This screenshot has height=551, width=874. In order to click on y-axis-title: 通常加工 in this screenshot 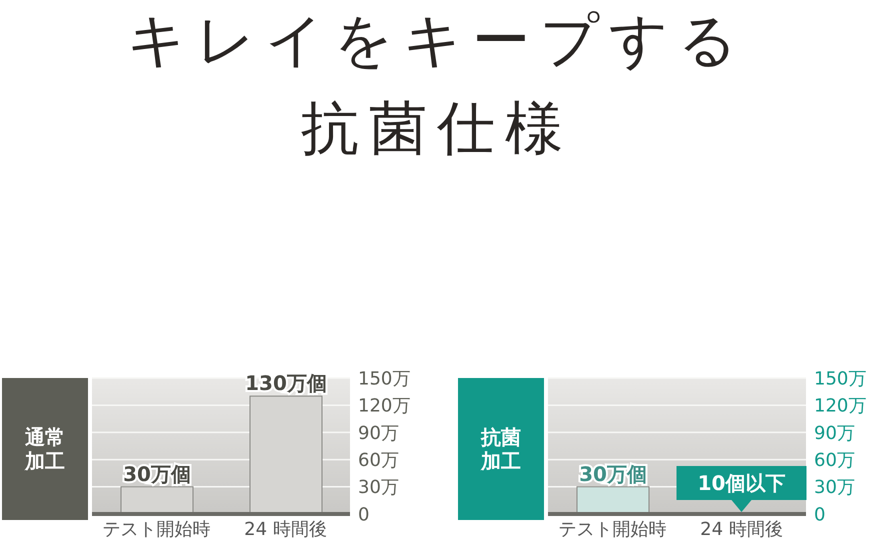, I will do `click(45, 449)`.